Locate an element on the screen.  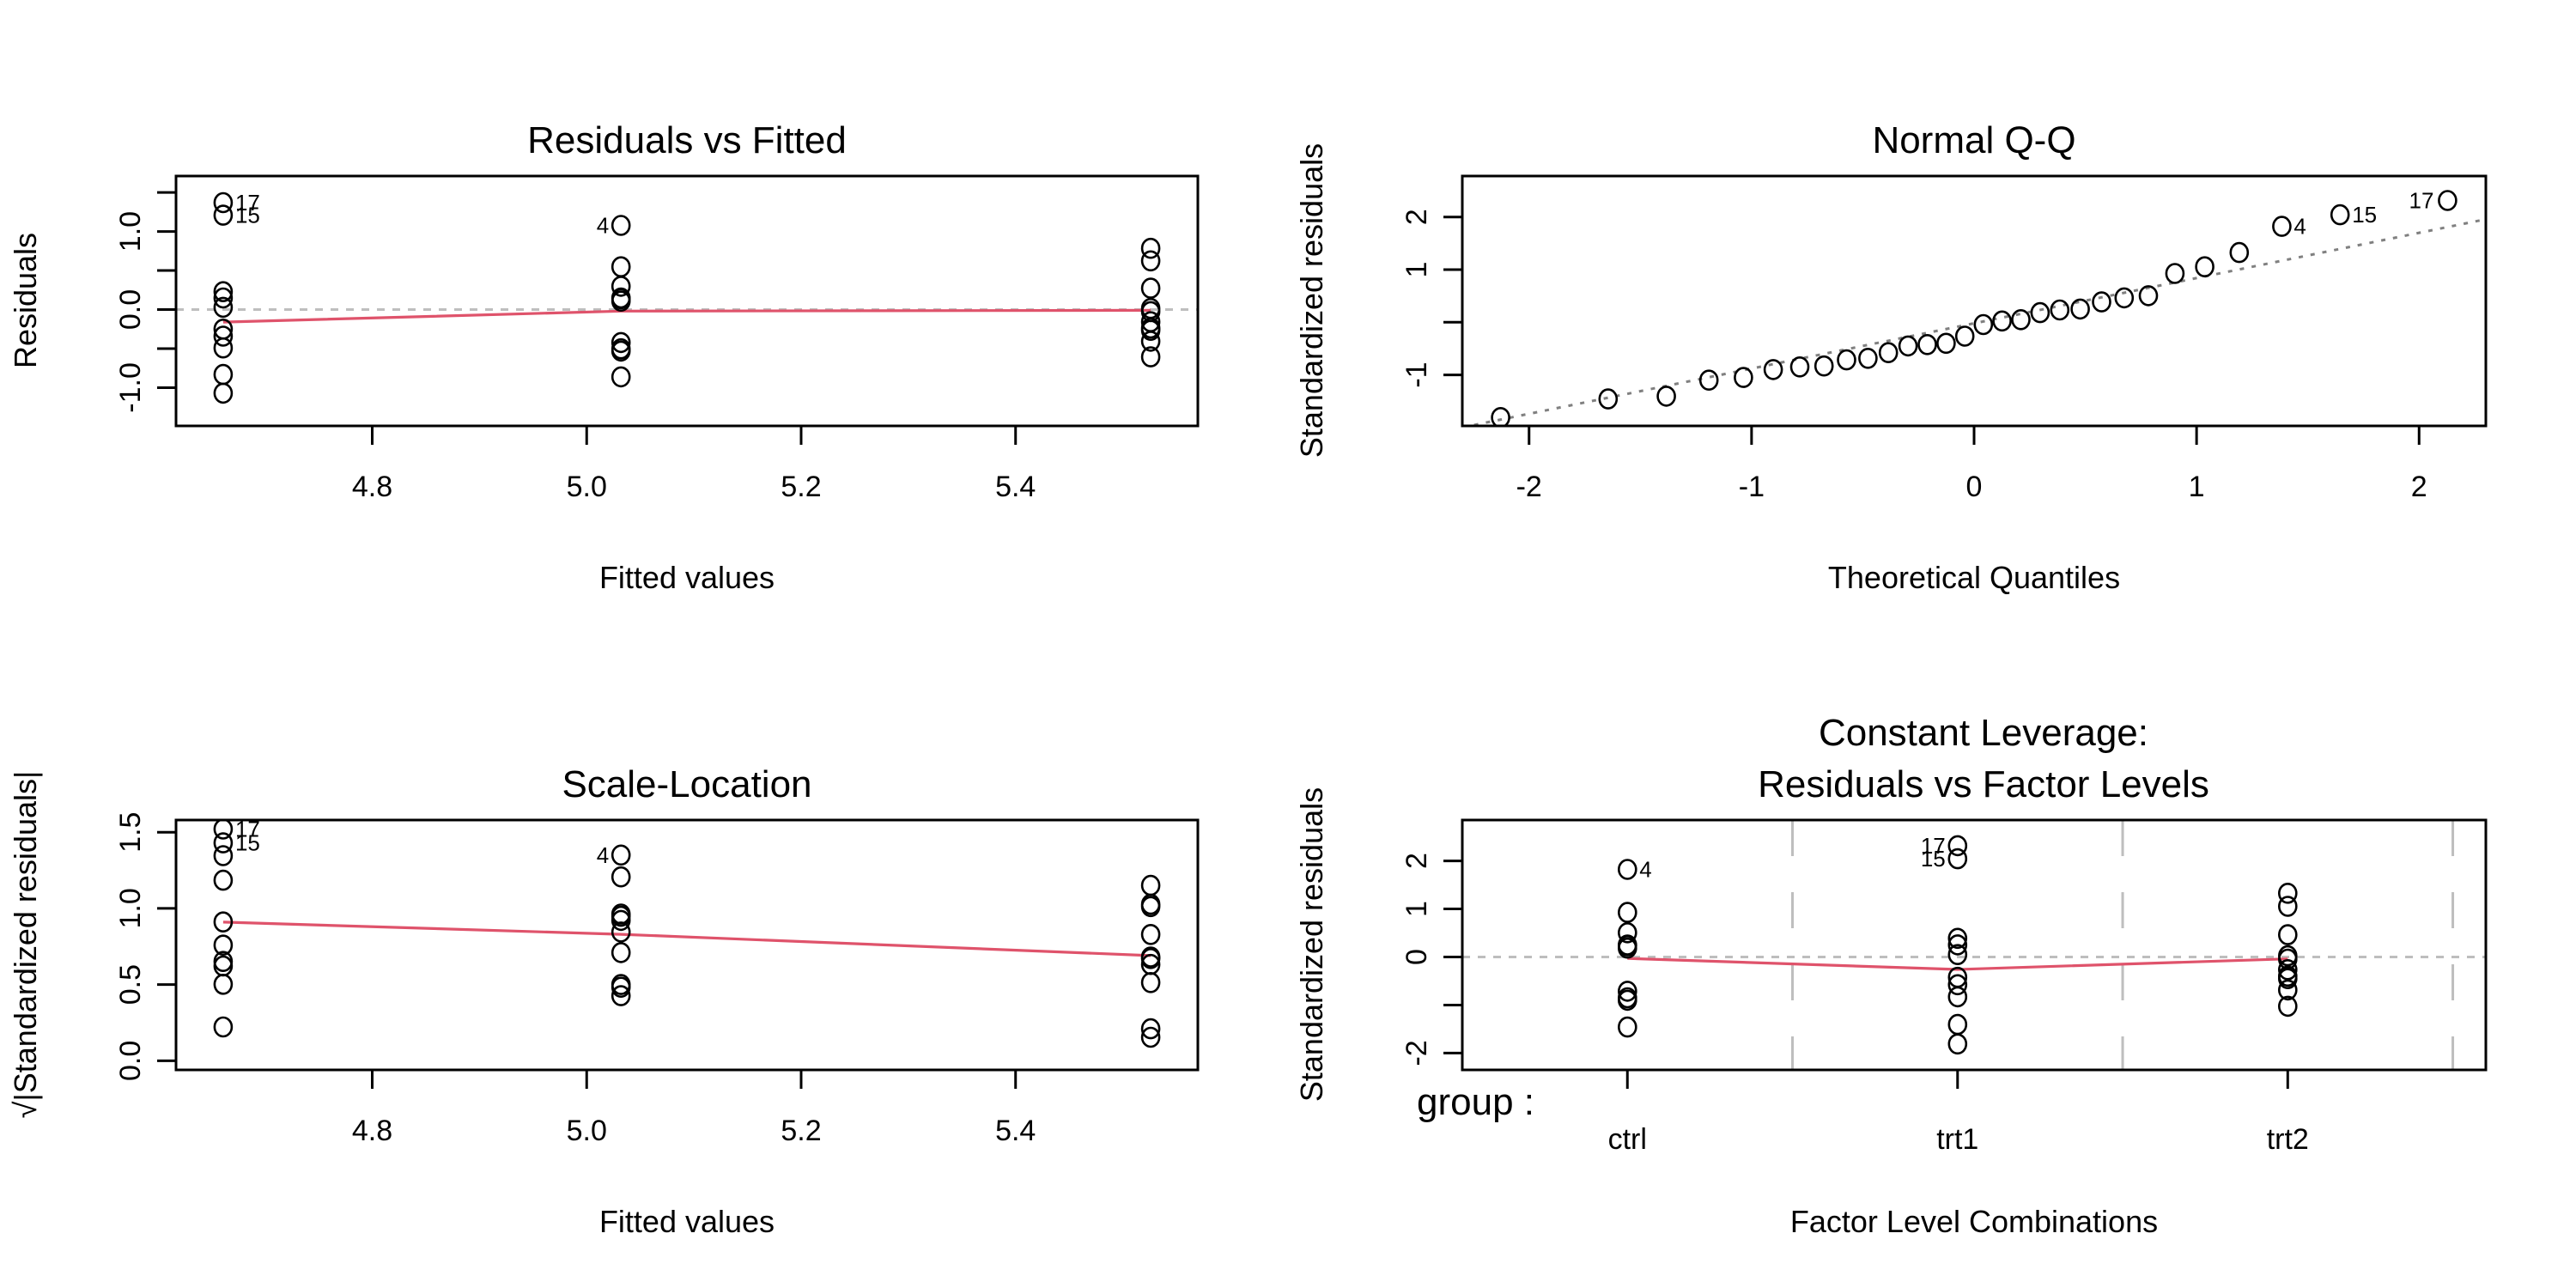
y-tick-label: -1.0 is located at coordinates (130, 388).